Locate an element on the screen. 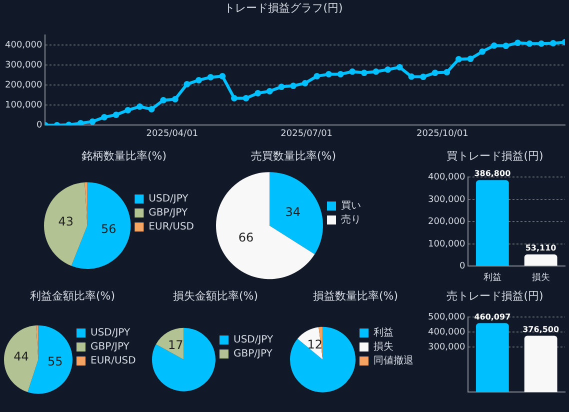  data-label: 386,800 is located at coordinates (493, 173).